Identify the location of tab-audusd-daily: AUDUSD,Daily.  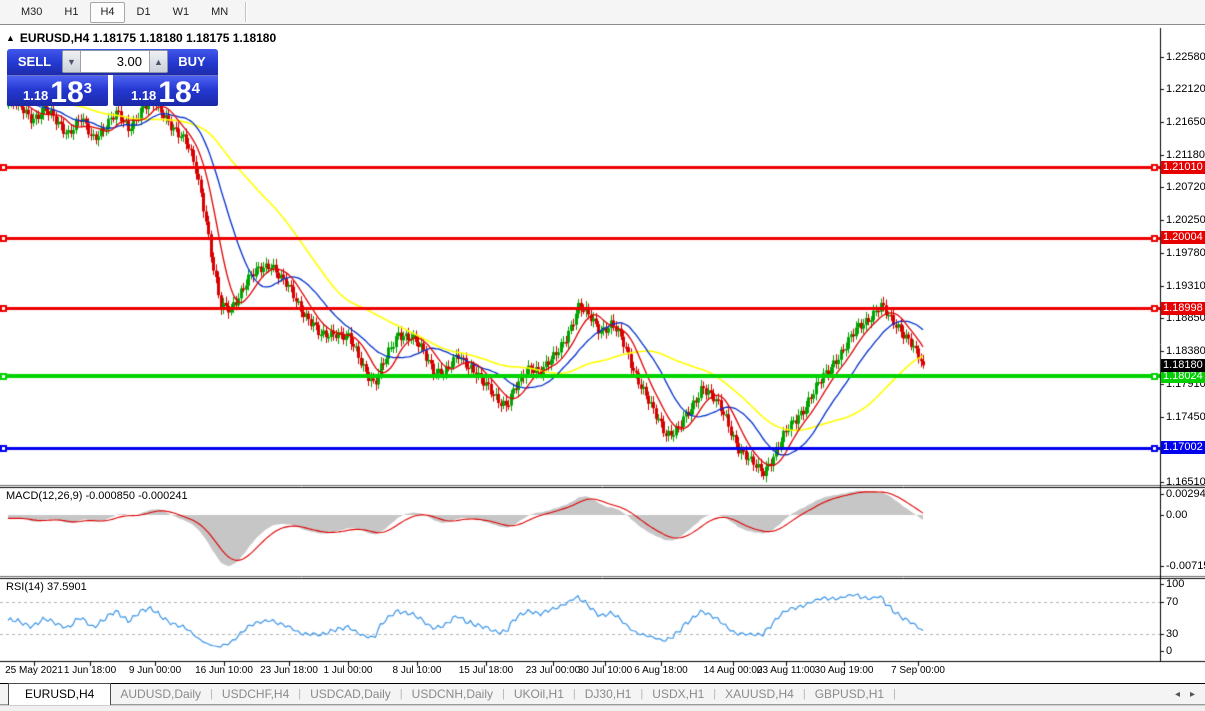
(161, 694).